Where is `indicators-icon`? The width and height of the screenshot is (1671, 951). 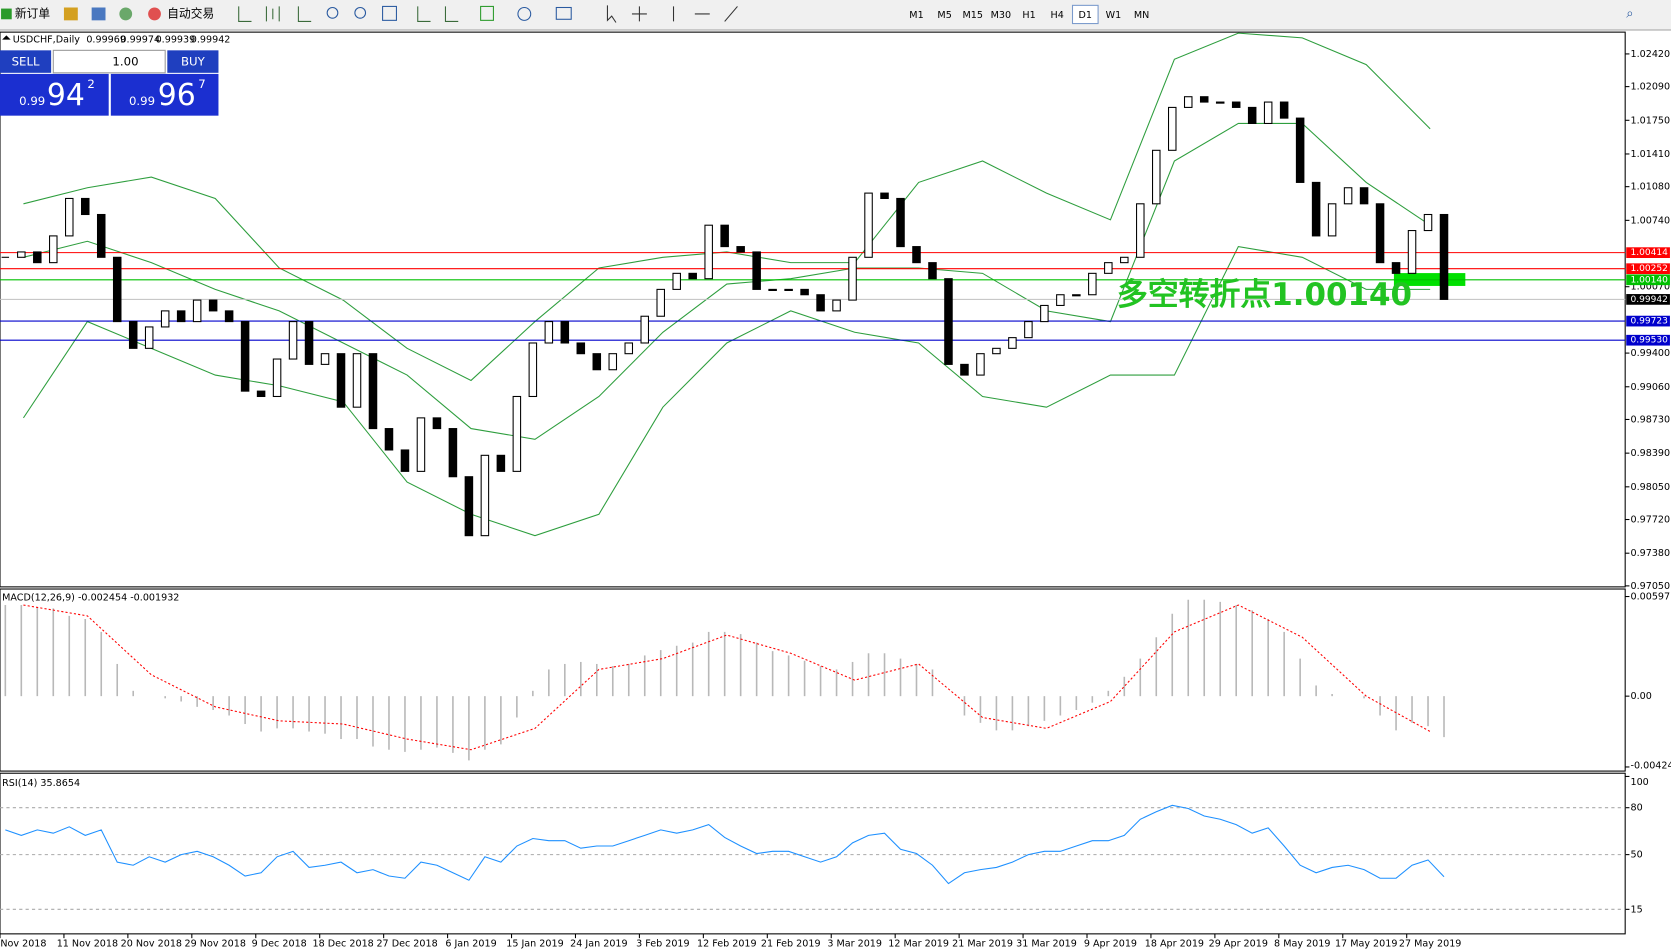 indicators-icon is located at coordinates (487, 13).